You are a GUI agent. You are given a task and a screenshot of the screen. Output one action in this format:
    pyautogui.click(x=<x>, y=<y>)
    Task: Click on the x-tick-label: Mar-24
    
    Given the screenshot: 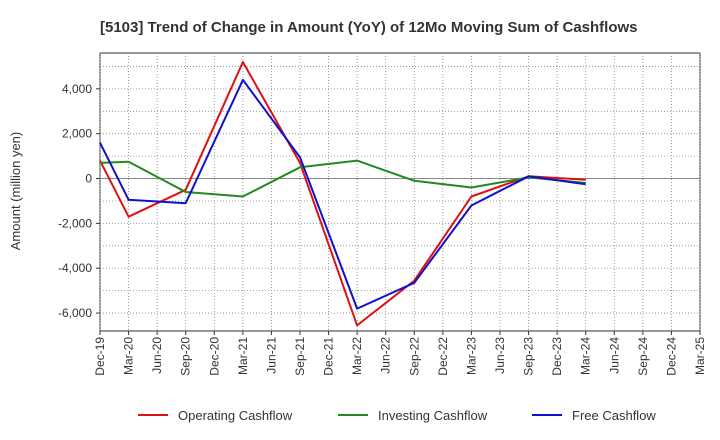 What is the action you would take?
    pyautogui.click(x=586, y=356)
    